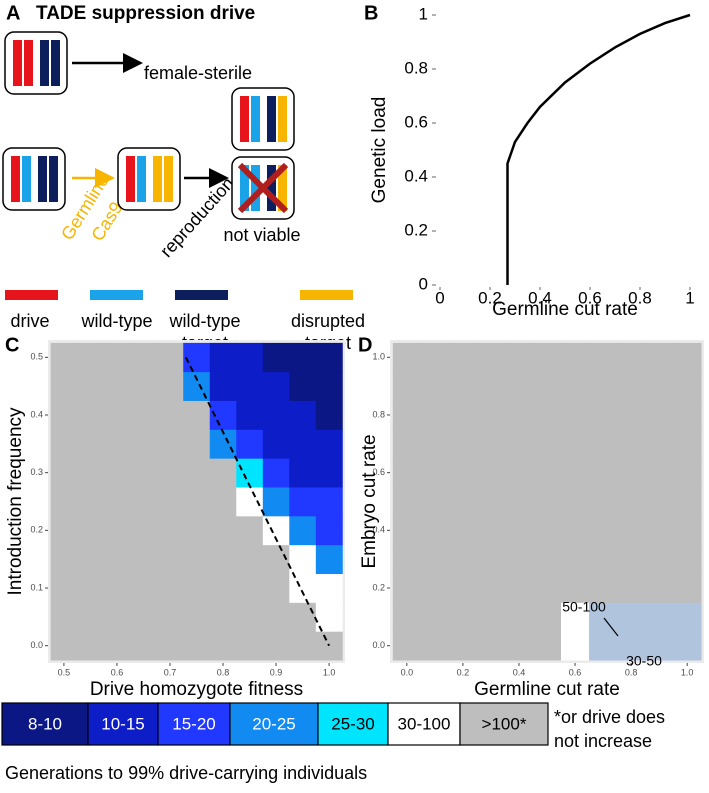 This screenshot has width=709, height=793. I want to click on legend-label: disrupted, so click(328, 321).